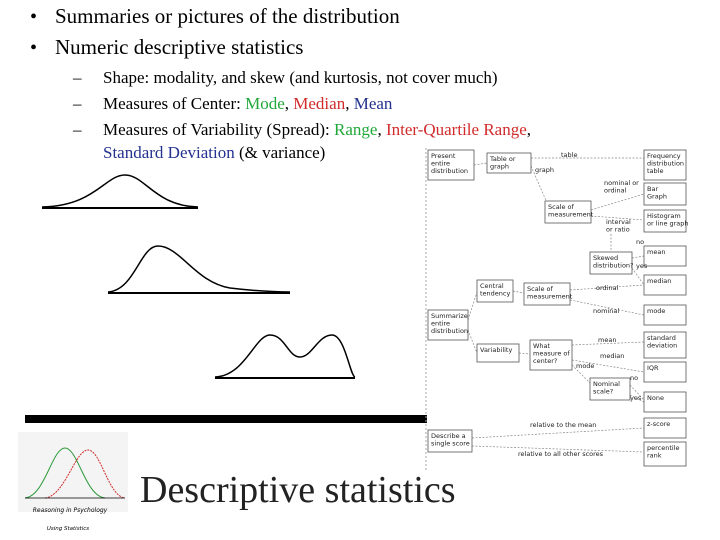 Image resolution: width=720 pixels, height=540 pixels. Describe the element at coordinates (448, 436) in the screenshot. I see `flow-node-label: Describe a` at that location.